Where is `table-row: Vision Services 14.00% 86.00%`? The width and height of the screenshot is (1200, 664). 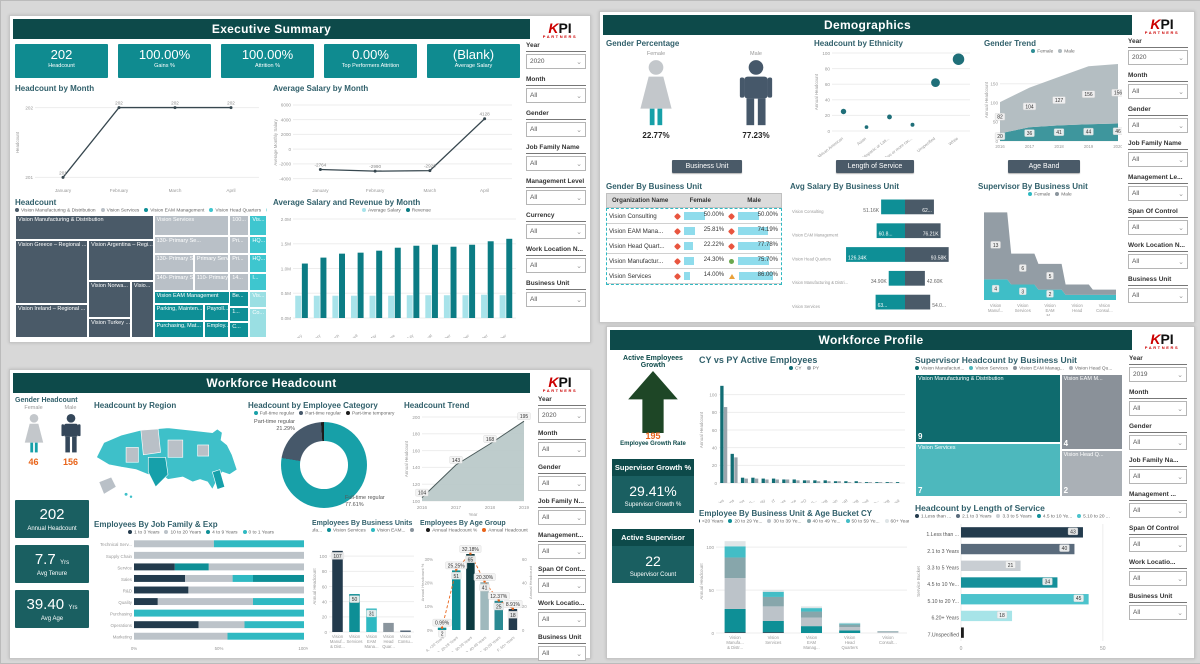 table-row: Vision Services 14.00% 86.00% is located at coordinates (694, 276).